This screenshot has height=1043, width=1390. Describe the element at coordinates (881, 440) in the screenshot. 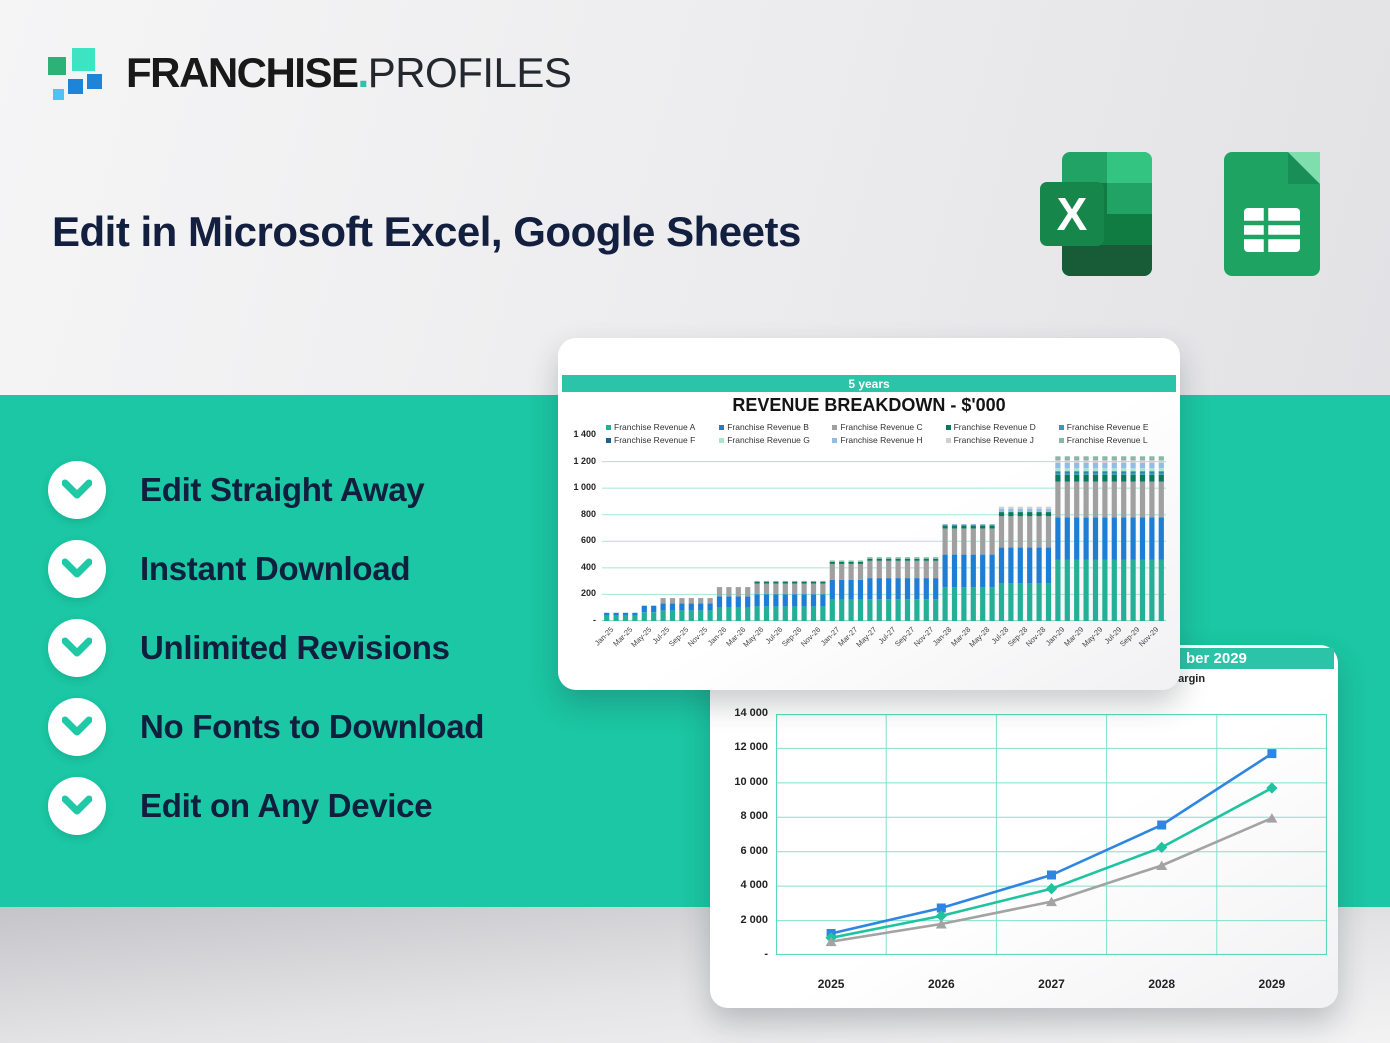

I see `legend-label: Franchise Revenue H` at that location.